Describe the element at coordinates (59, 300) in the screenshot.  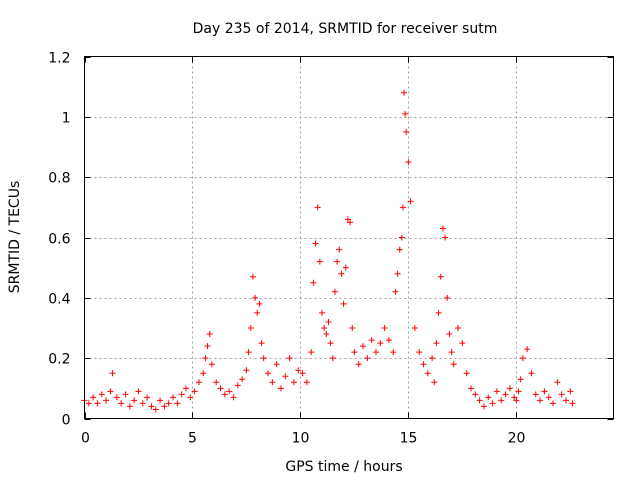
I see `y-tick-label: 0.4` at that location.